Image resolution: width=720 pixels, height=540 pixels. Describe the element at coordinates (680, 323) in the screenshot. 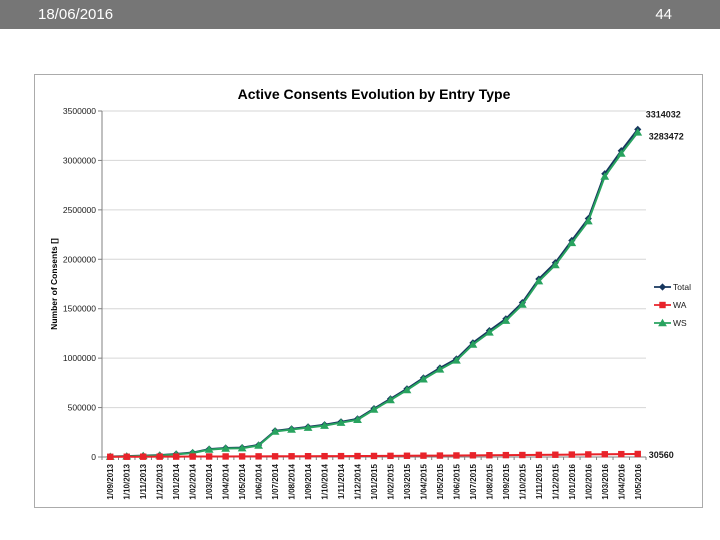

I see `legend-label-ws: WS` at that location.